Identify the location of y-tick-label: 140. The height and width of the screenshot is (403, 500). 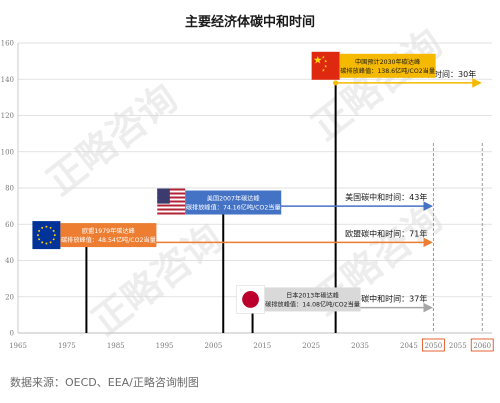
(7, 80).